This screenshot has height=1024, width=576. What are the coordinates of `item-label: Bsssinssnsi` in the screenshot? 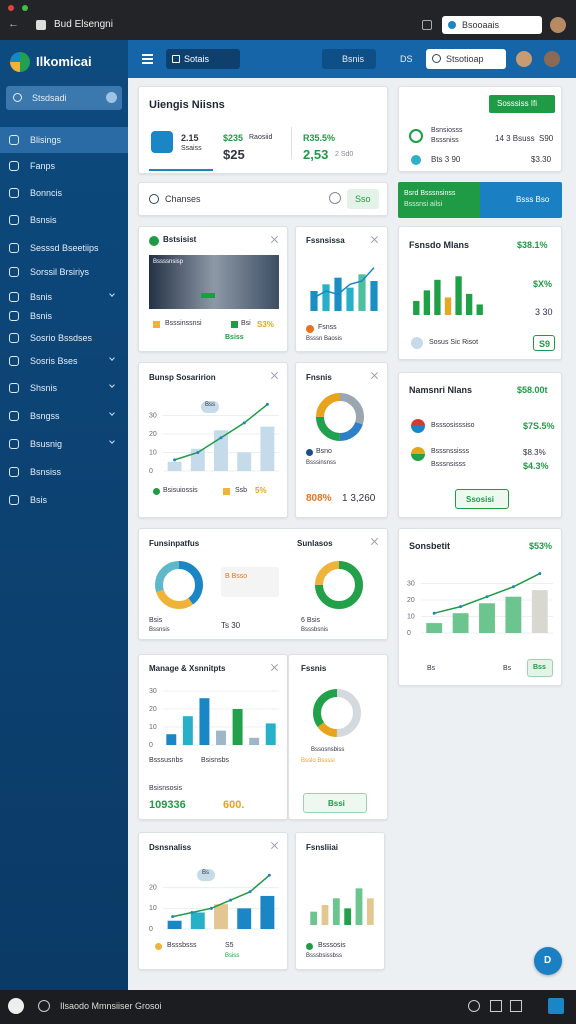 It's located at (183, 323).